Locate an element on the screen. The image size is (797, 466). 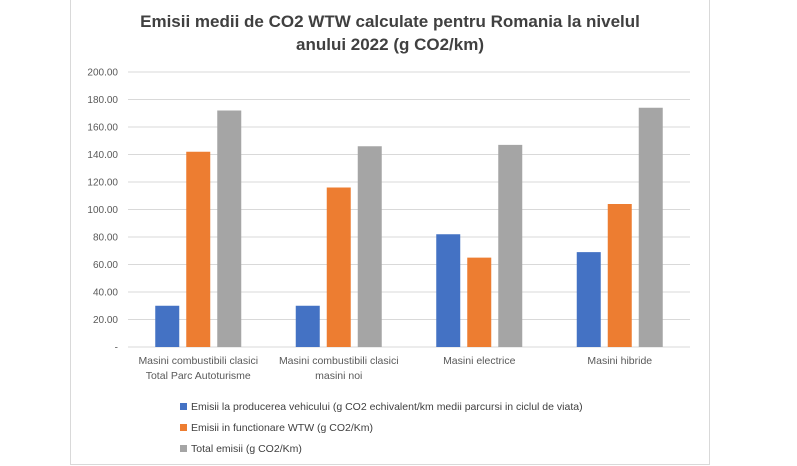
y-tick-label: 100.00 is located at coordinates (102, 210).